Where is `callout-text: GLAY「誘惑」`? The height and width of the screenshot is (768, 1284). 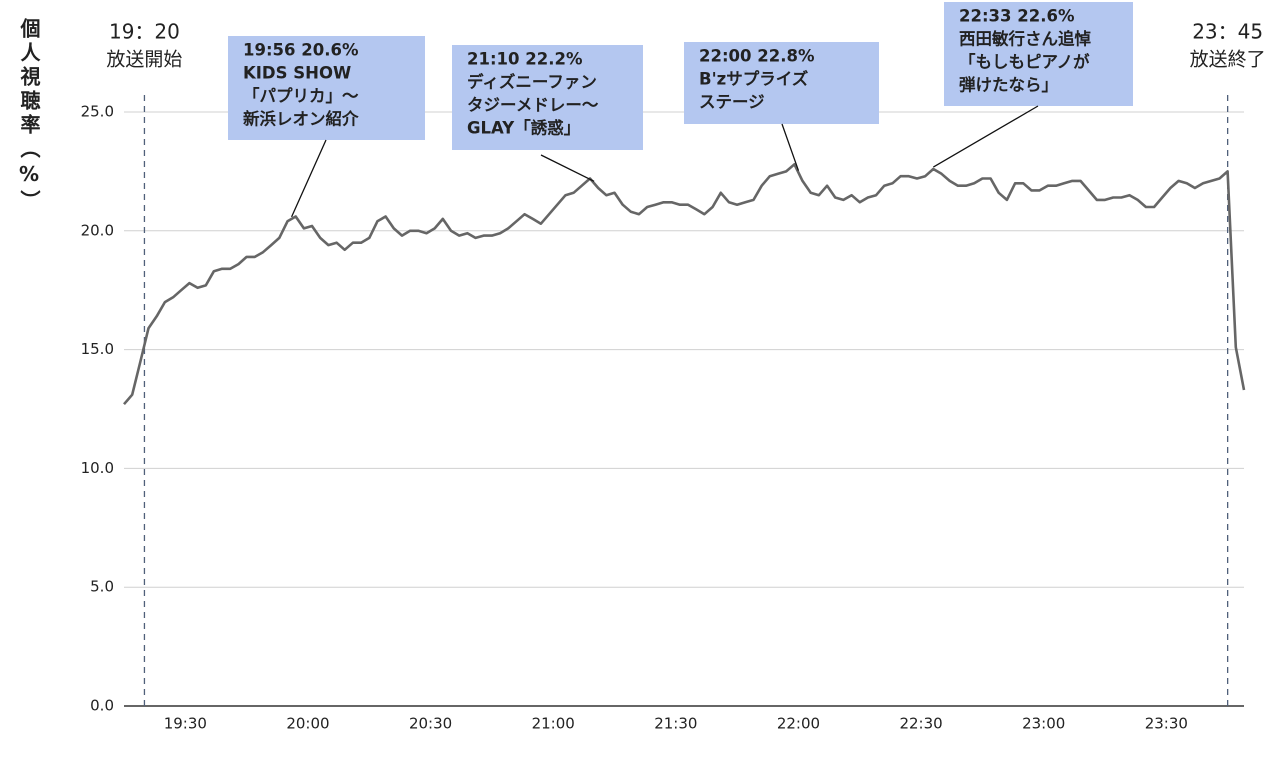
callout-text: GLAY「誘惑」 is located at coordinates (523, 128).